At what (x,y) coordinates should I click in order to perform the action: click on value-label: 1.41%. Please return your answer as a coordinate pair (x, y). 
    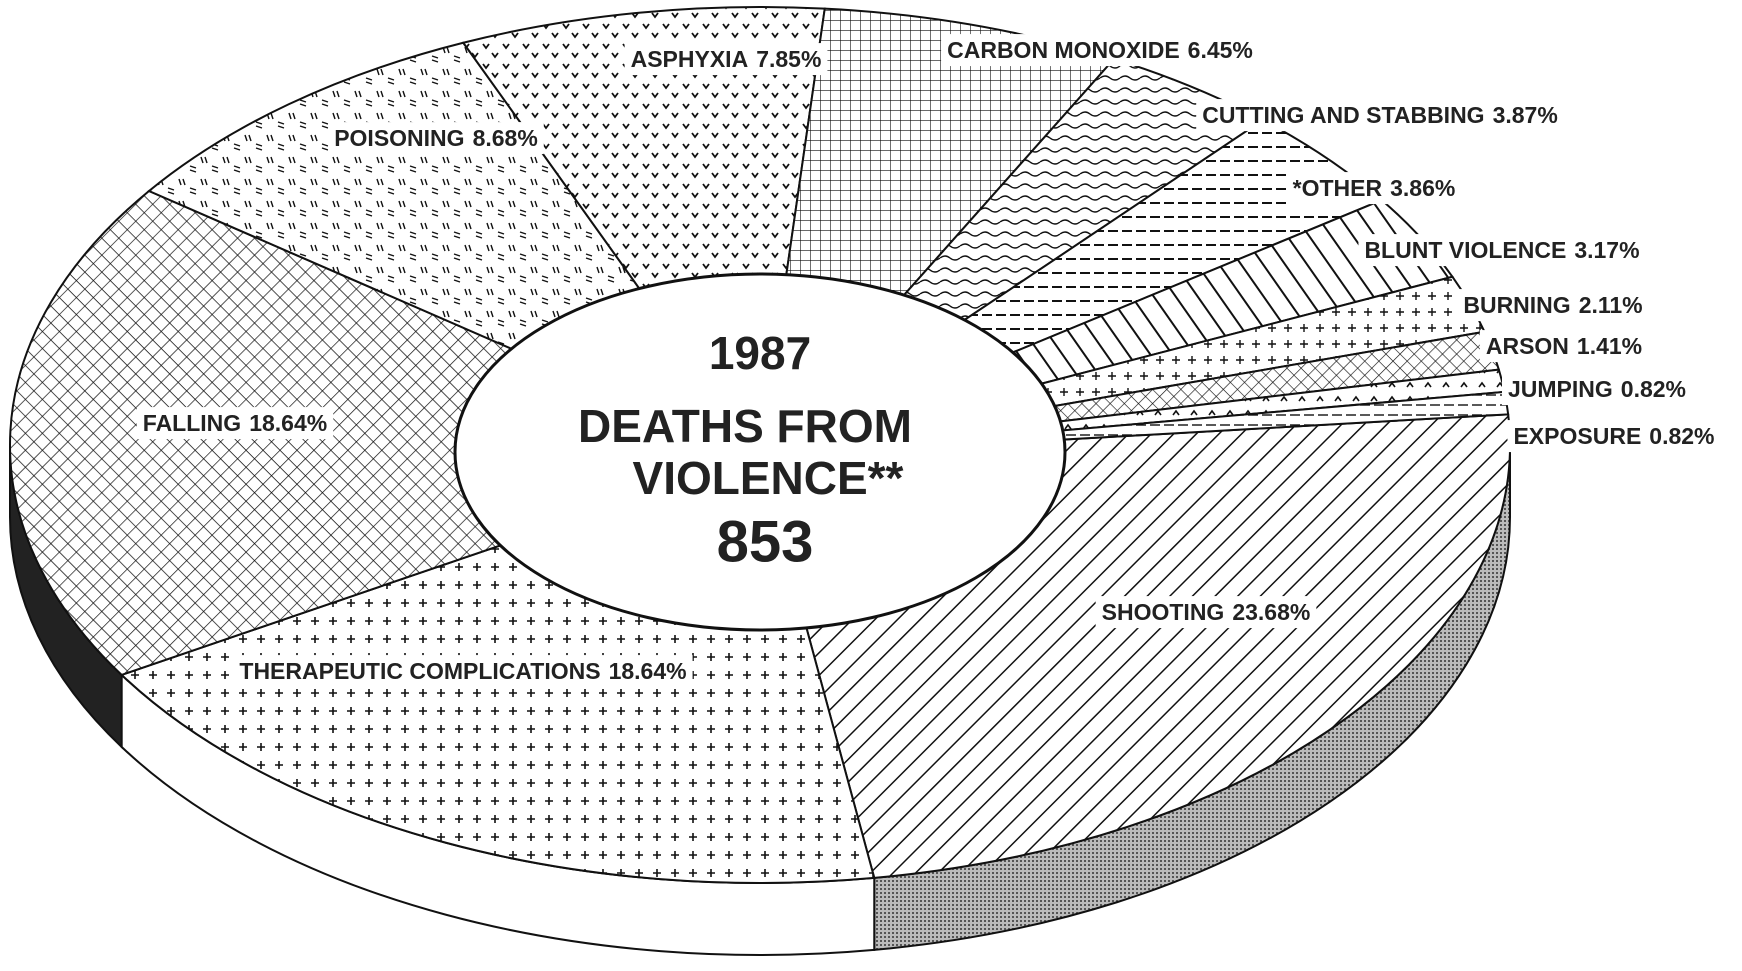
    Looking at the image, I should click on (1609, 346).